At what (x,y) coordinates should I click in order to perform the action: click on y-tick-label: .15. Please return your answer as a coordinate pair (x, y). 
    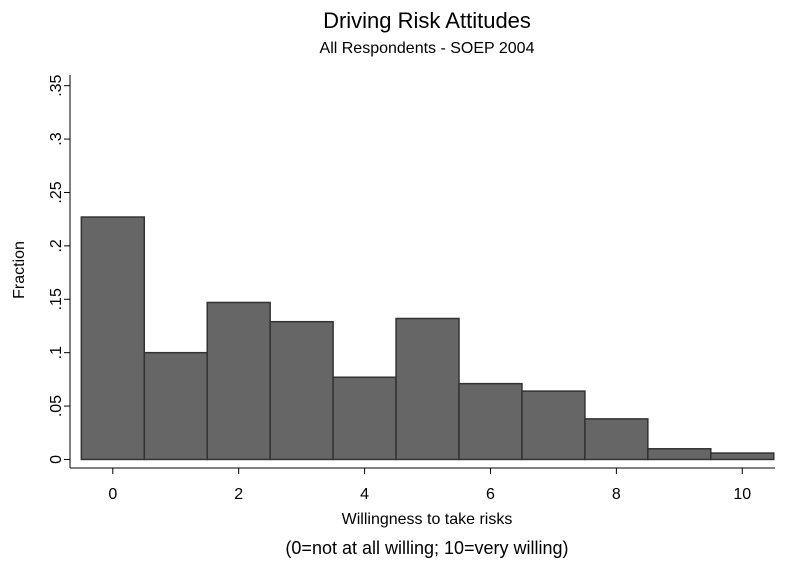
    Looking at the image, I should click on (56, 299).